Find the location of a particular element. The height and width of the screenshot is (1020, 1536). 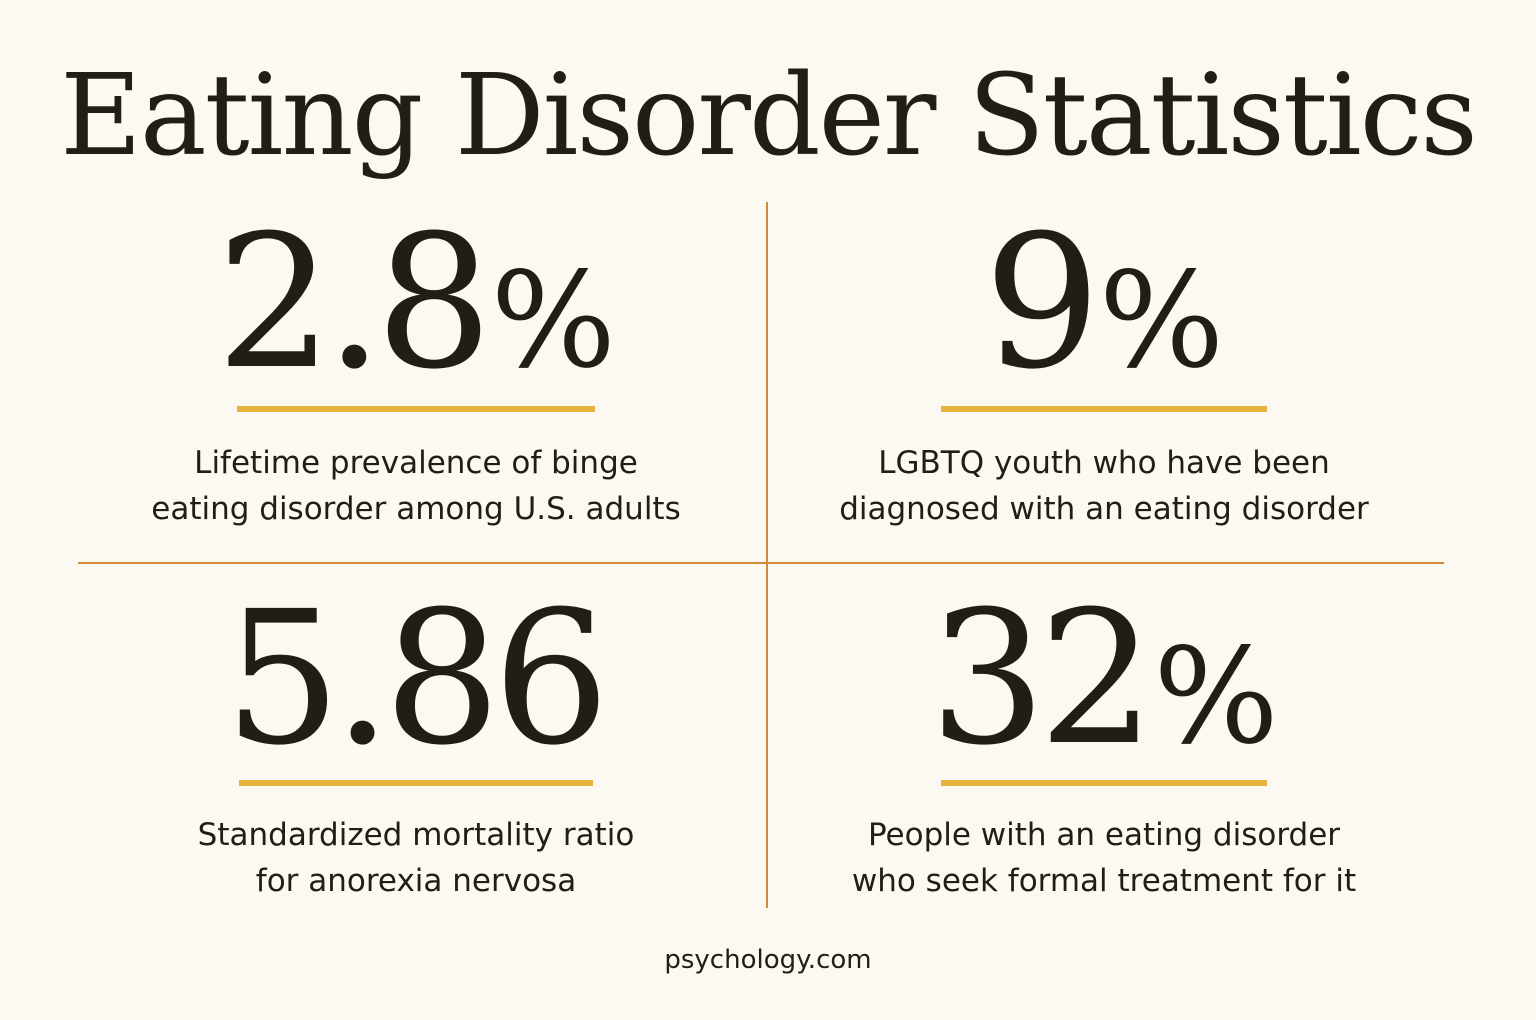

vertical-divider is located at coordinates (767, 555).